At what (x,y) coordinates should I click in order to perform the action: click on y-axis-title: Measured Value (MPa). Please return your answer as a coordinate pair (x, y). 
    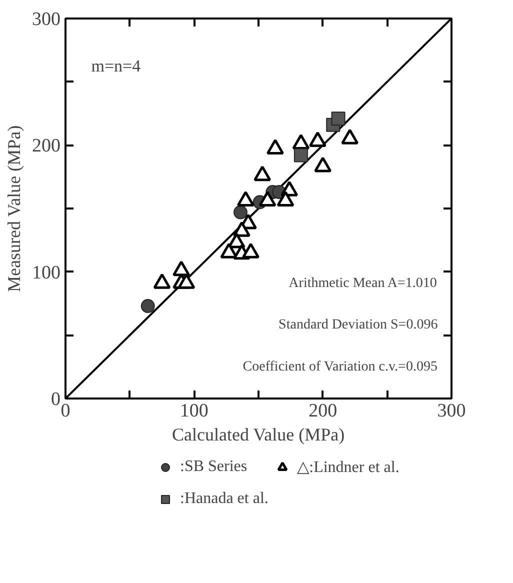
    Looking at the image, I should click on (14, 208).